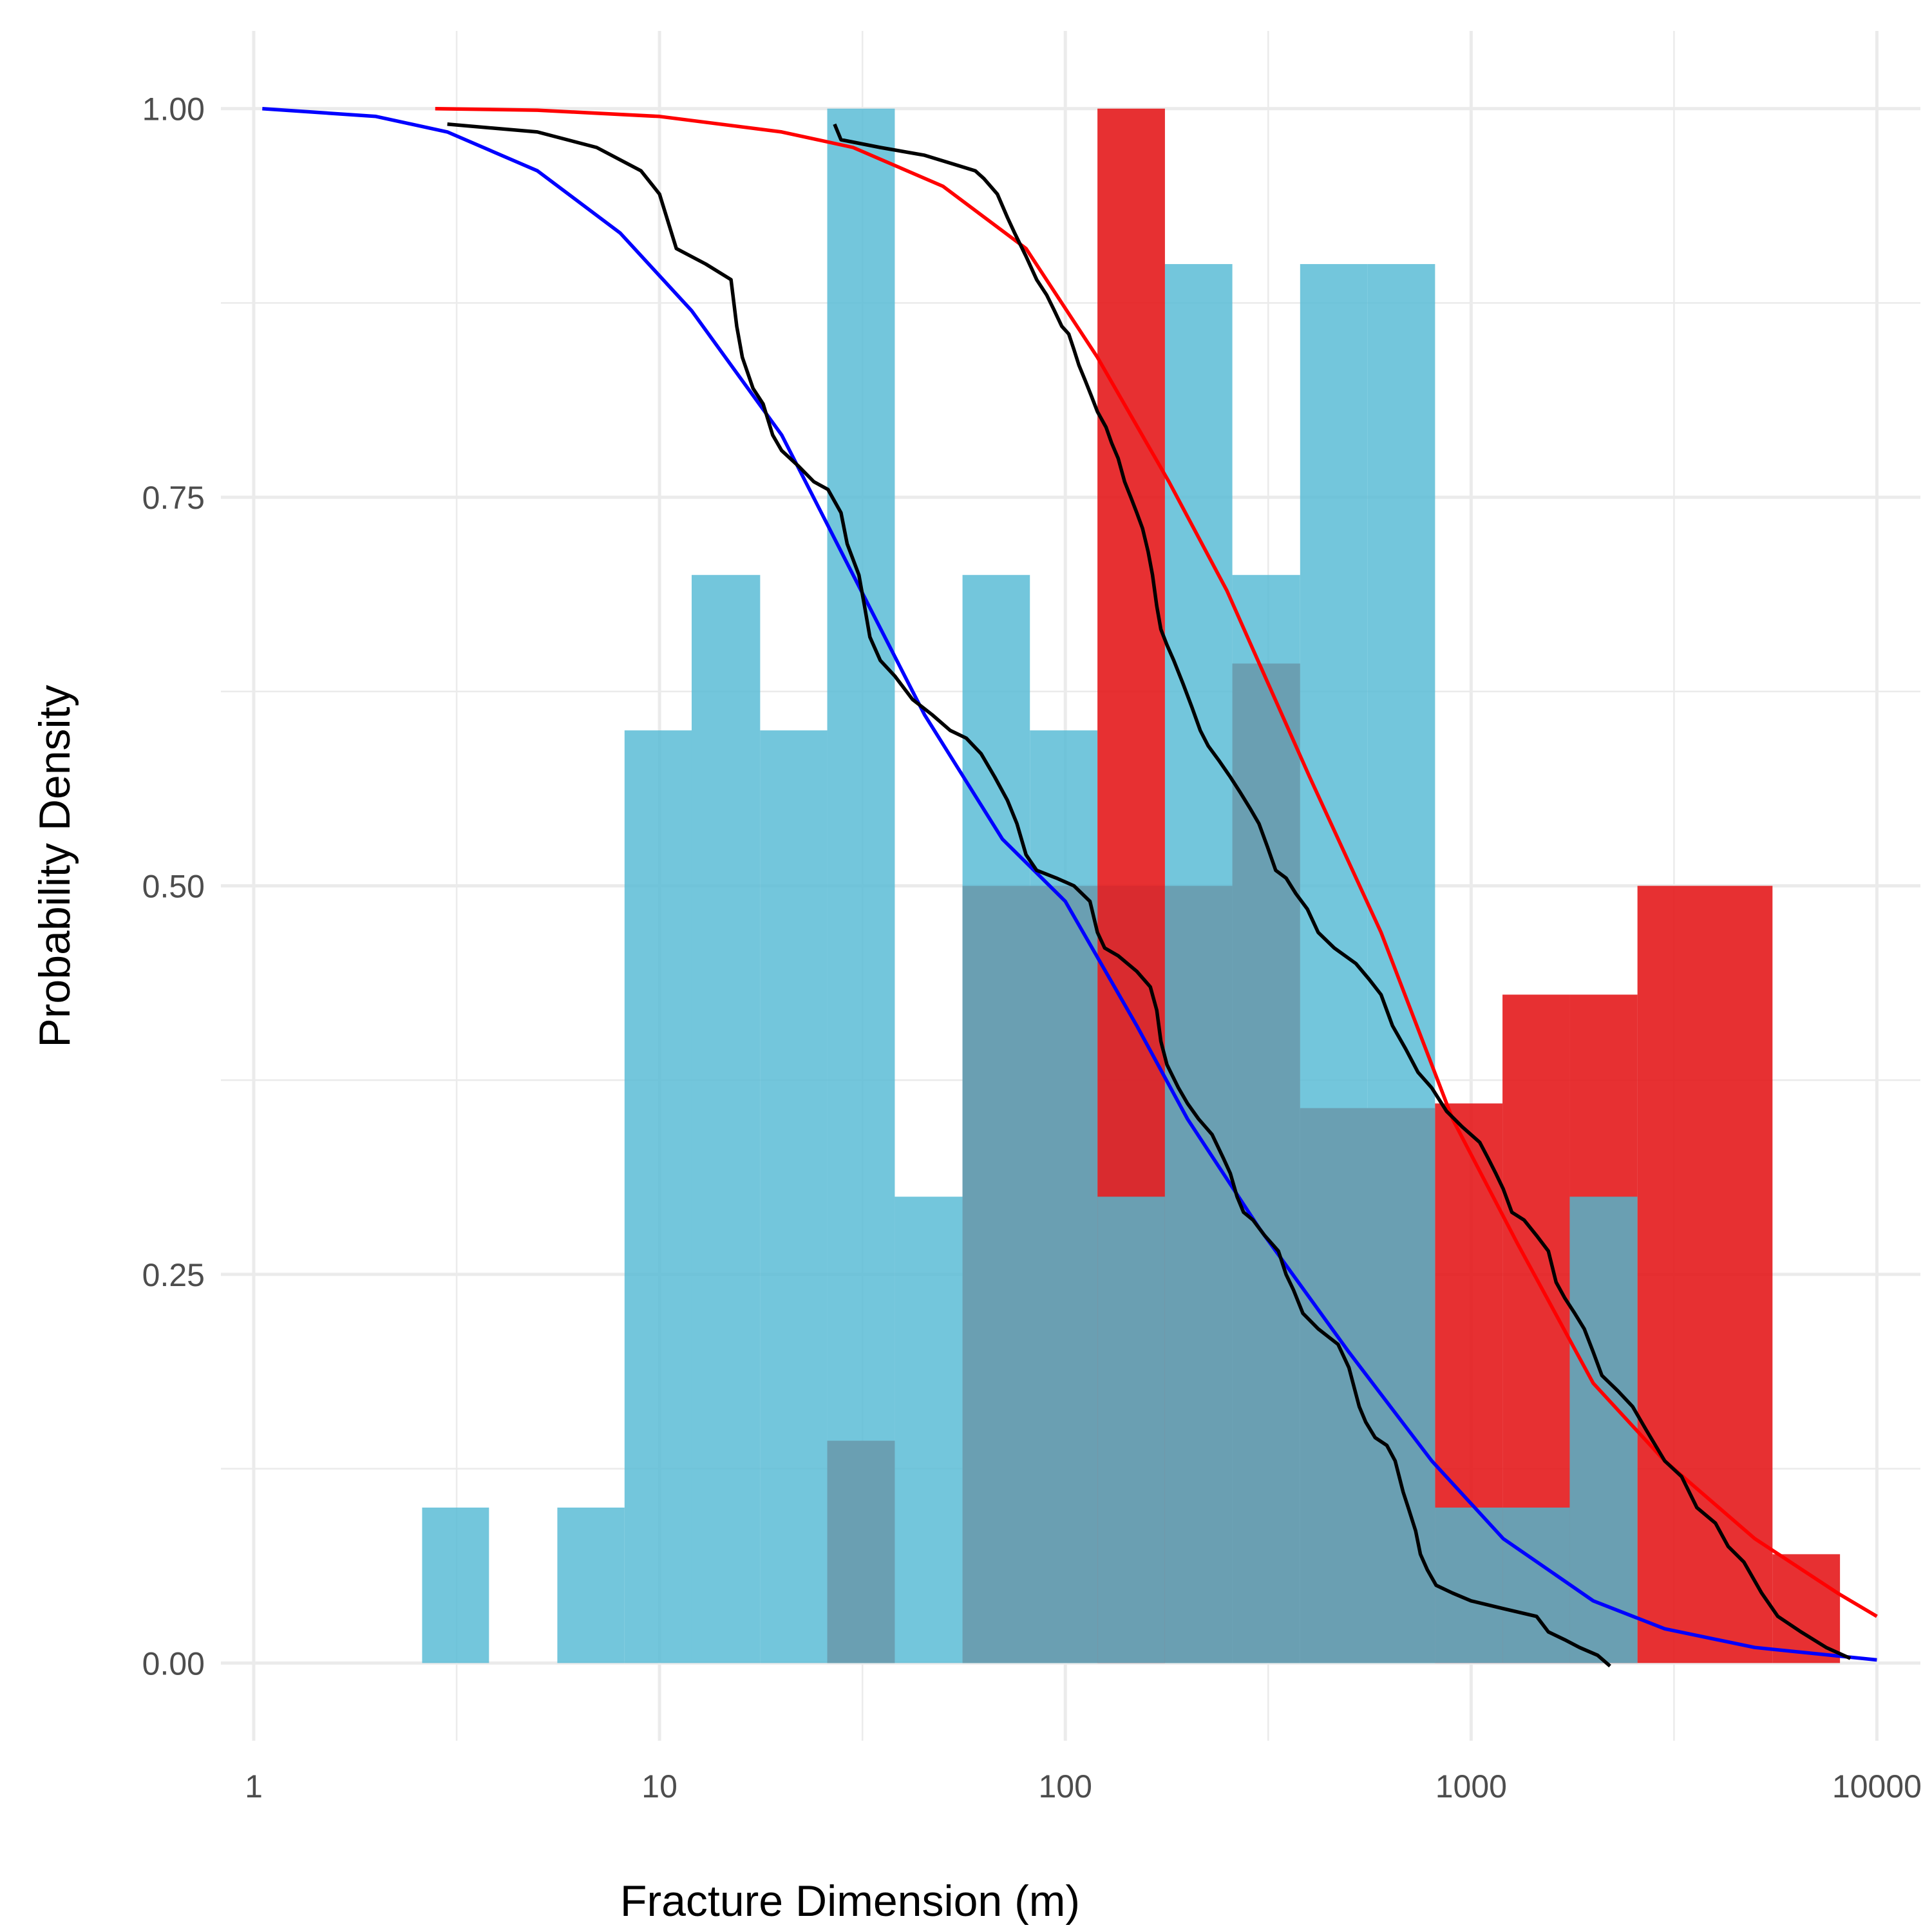 This screenshot has width=1932, height=1932. What do you see at coordinates (174, 109) in the screenshot?
I see `y-tick-label: 1.00` at bounding box center [174, 109].